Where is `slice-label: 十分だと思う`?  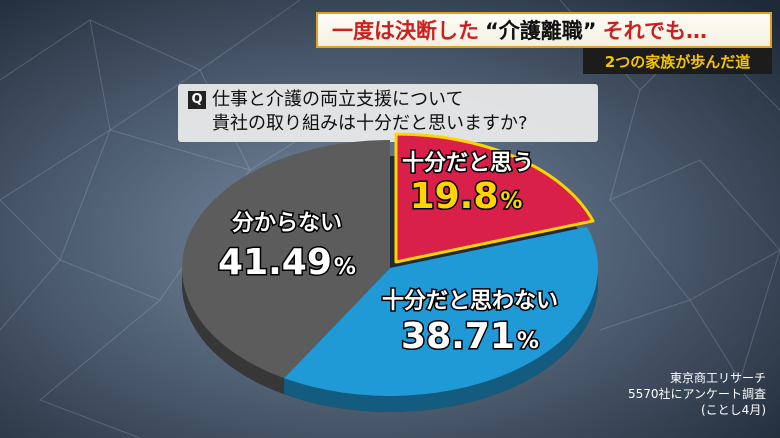
slice-label: 十分だと思う is located at coordinates (468, 163).